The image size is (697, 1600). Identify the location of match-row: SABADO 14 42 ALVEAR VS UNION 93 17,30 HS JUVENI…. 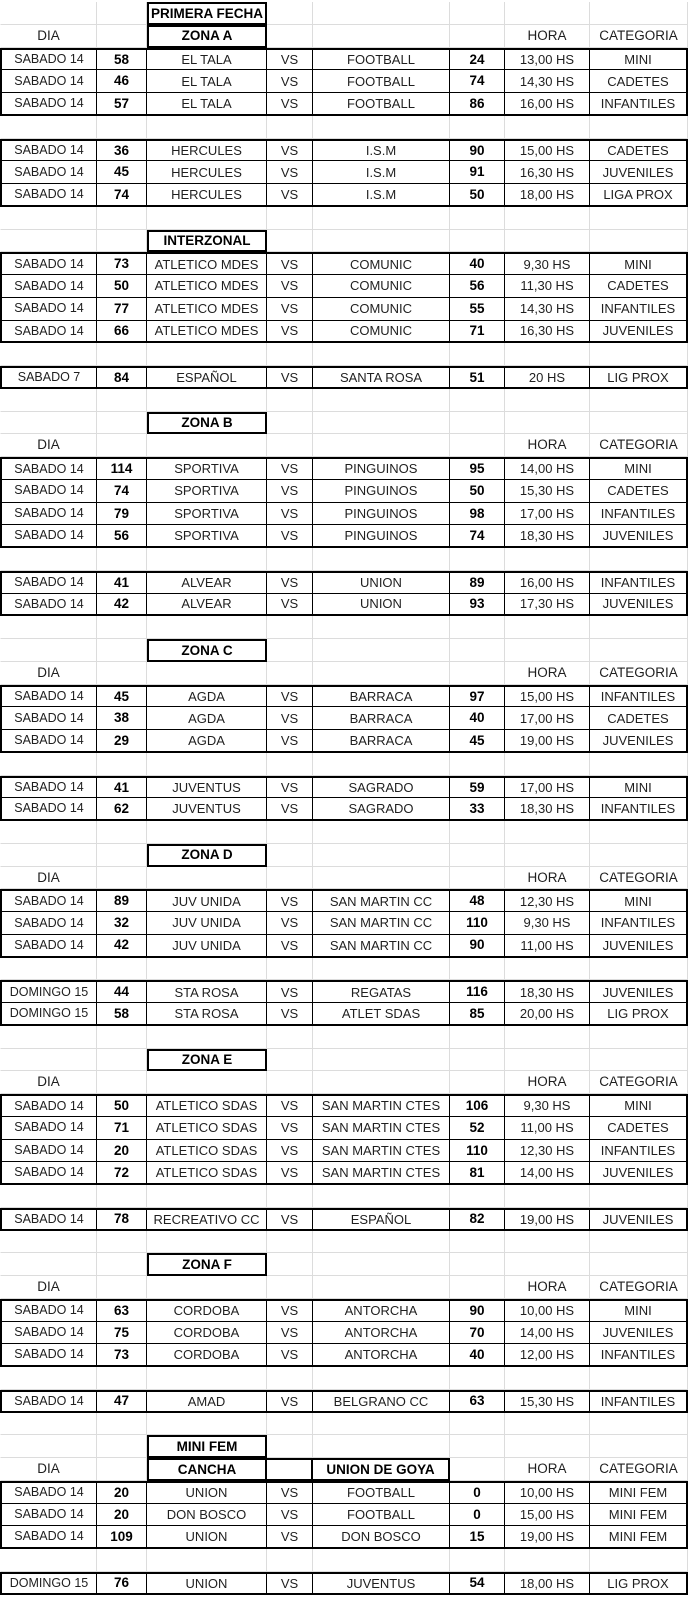
(344, 605).